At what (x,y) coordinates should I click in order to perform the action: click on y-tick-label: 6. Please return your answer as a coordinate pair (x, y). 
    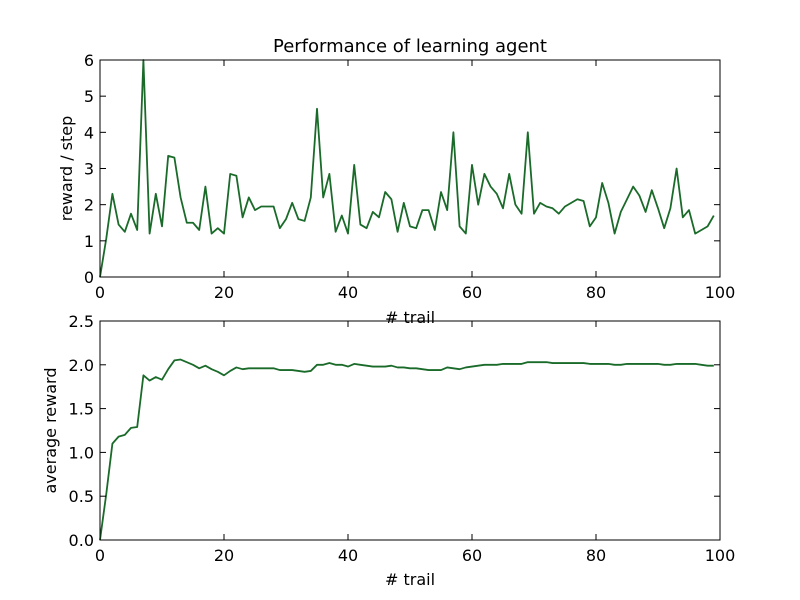
    Looking at the image, I should click on (89, 60).